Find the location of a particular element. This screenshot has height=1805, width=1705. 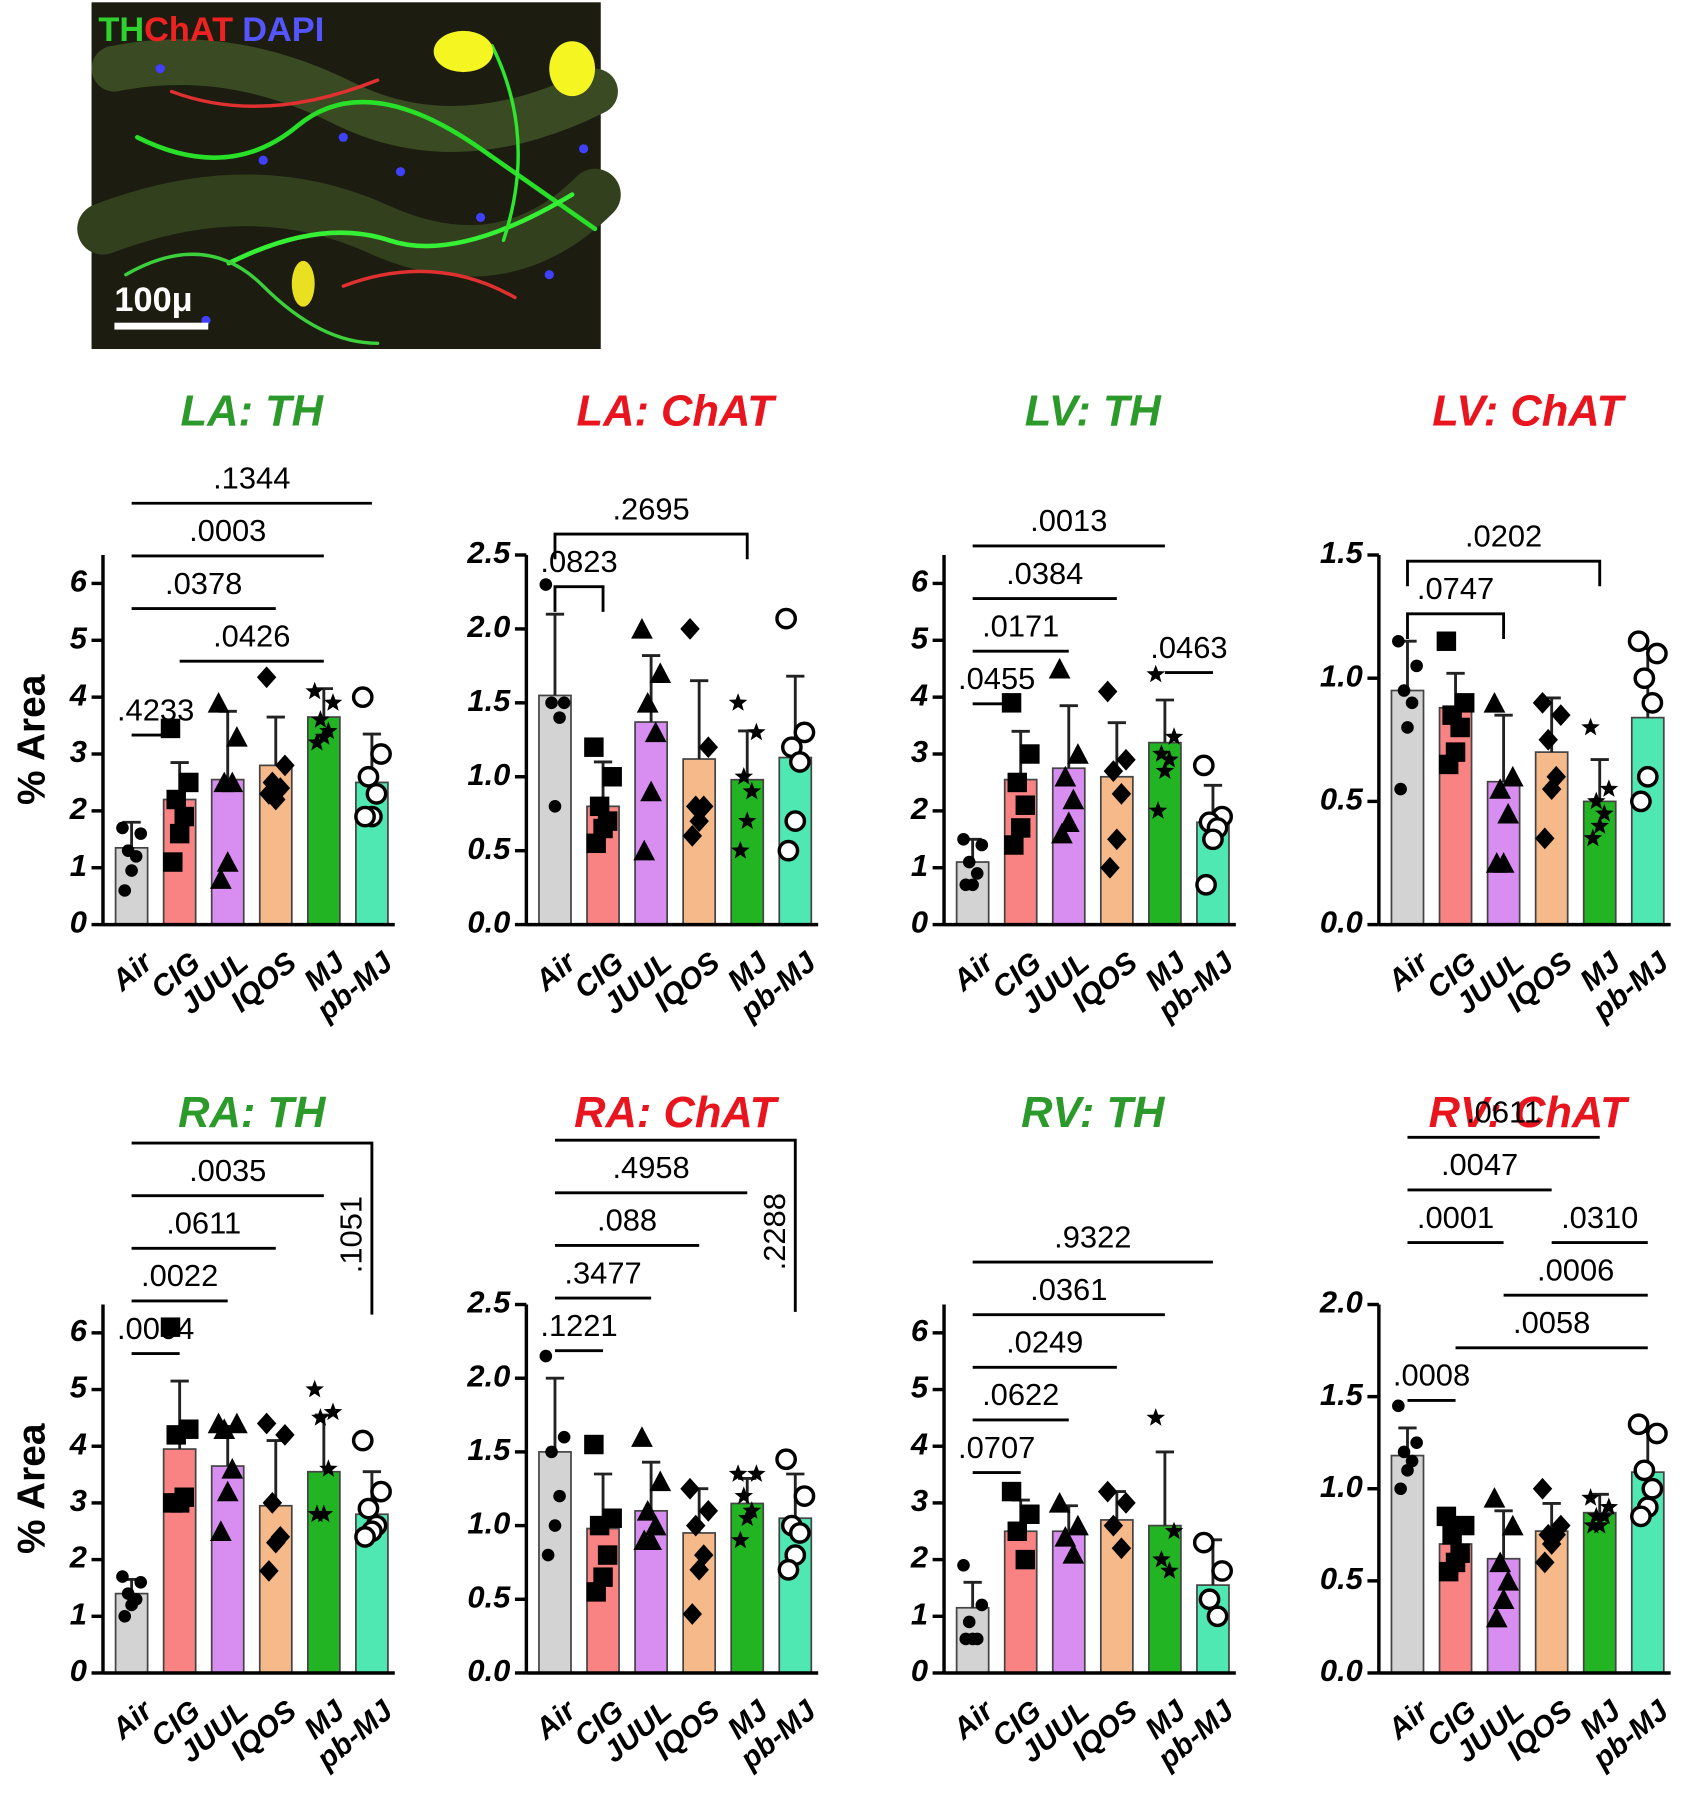

y-tick-label: 2 is located at coordinates (919, 808).